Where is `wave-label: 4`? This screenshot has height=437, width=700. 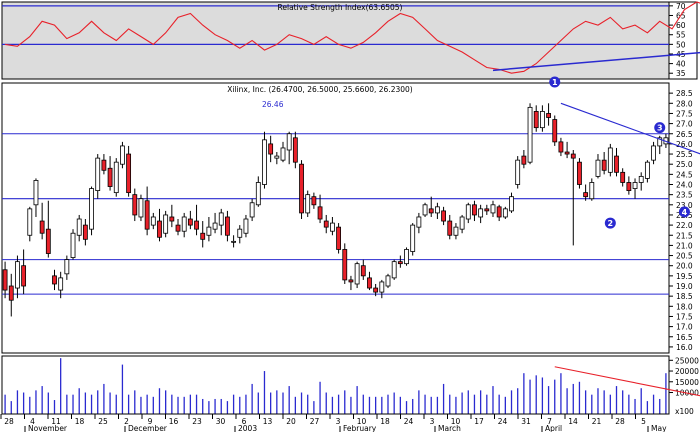
wave-label: 4 is located at coordinates (685, 212).